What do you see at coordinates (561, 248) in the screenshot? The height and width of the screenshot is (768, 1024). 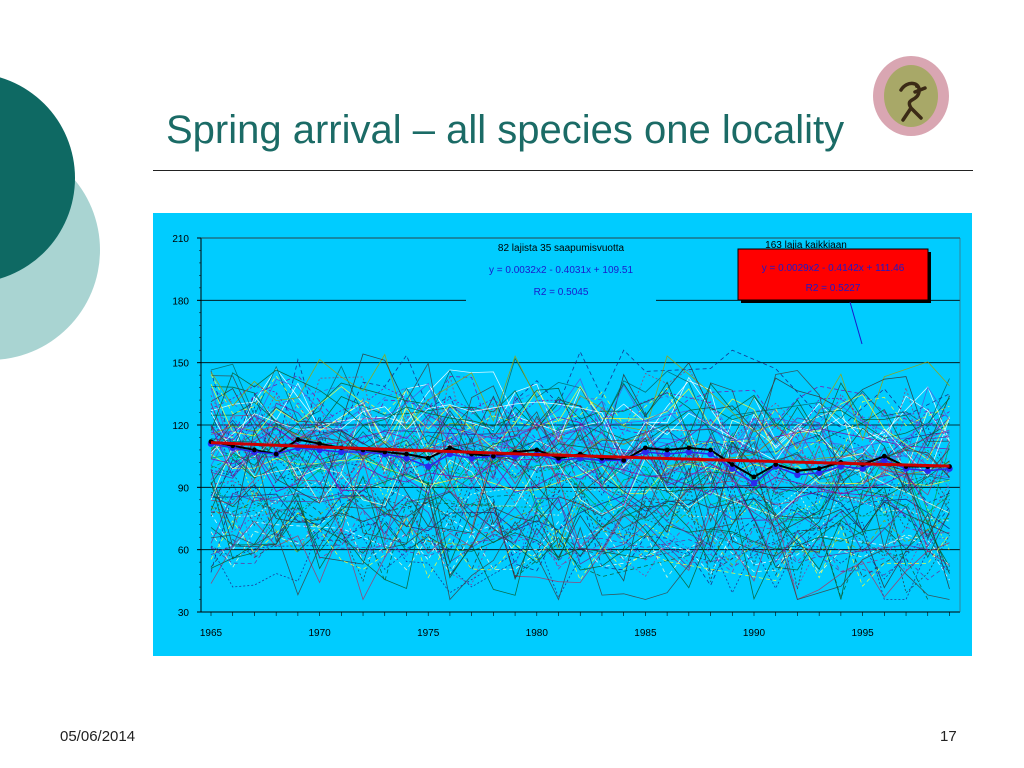 I see `annotation-1-header: 82 lajista 35 saapumisvuotta` at bounding box center [561, 248].